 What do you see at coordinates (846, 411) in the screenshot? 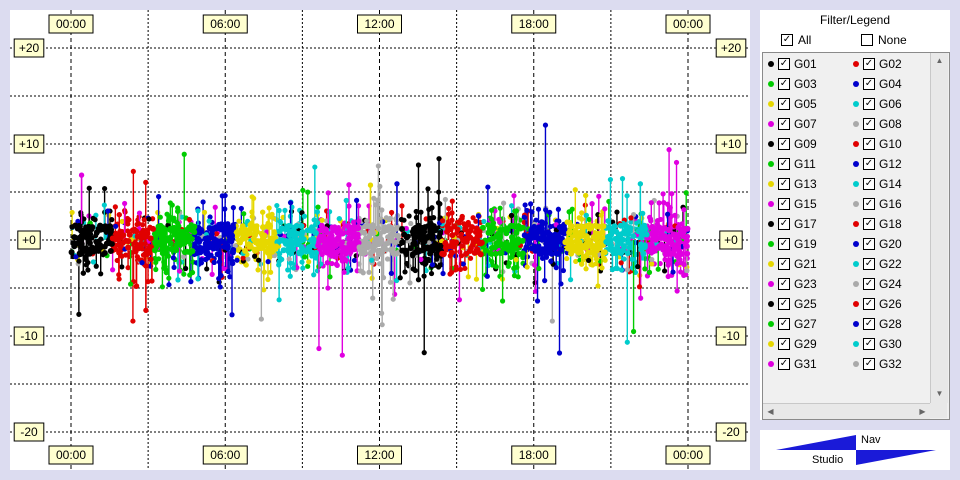
I see `horizontal-scrollbar: ◀ ▶` at bounding box center [846, 411].